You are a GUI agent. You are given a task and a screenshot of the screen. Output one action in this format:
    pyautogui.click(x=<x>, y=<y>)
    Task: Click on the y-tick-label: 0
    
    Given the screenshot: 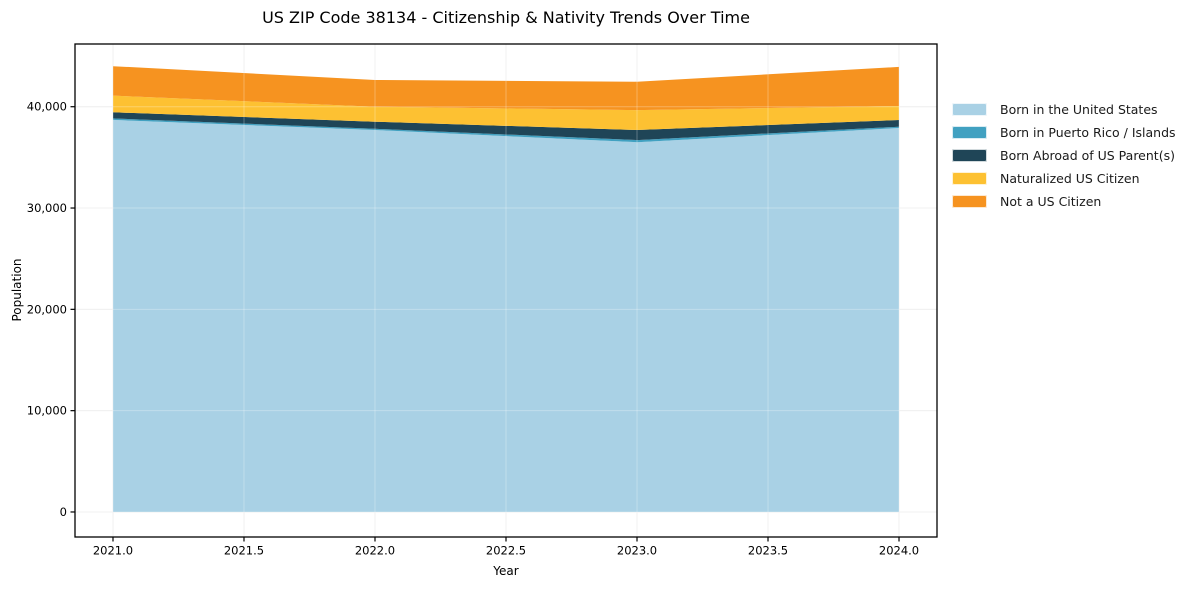 What is the action you would take?
    pyautogui.click(x=63, y=512)
    